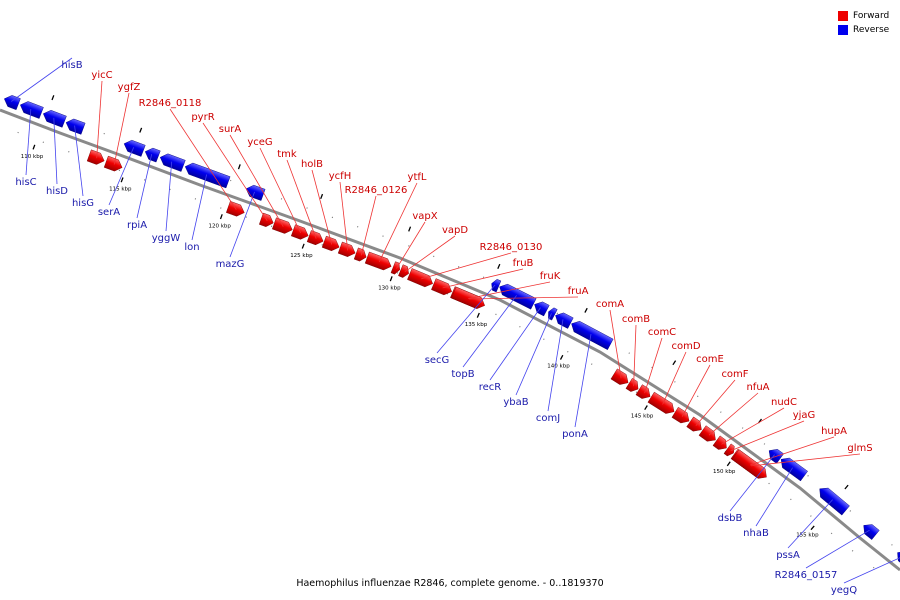 This screenshot has width=900, height=600. Describe the element at coordinates (430, 254) in the screenshot. I see `leader-line-vapD` at that location.